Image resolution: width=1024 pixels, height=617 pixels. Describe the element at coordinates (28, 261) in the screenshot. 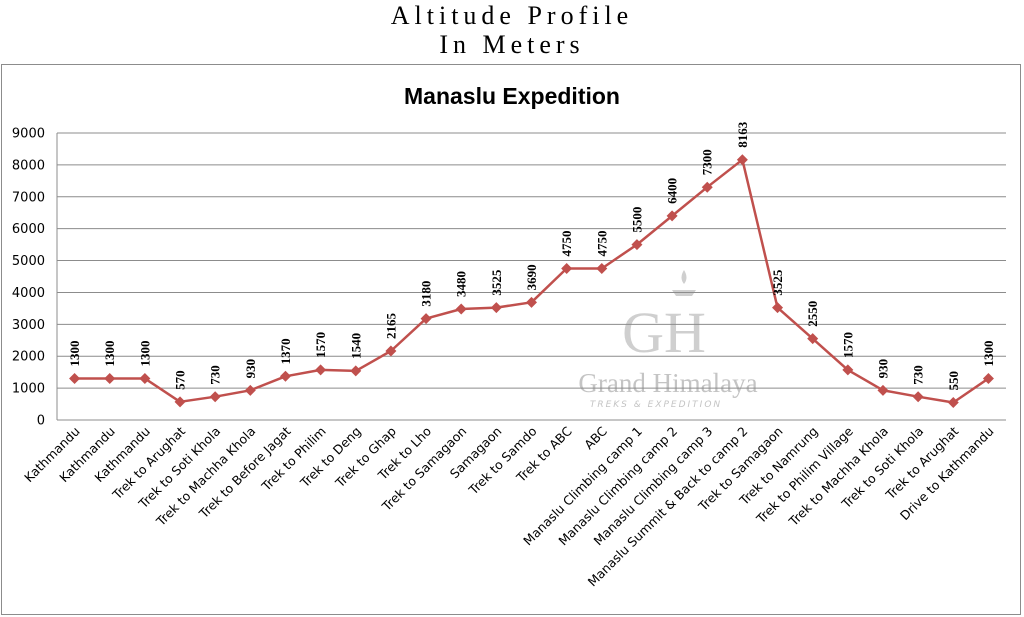

I see `y-tick-label: 5000` at that location.